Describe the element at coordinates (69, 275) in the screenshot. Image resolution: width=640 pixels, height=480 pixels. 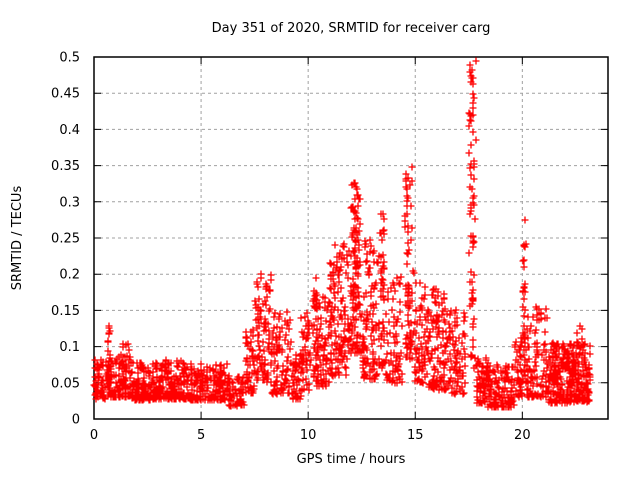
I see `y-tick-label: 0.2` at that location.